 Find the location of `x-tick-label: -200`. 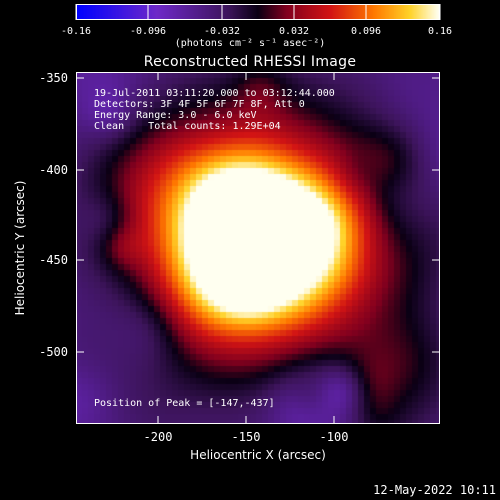

x-tick-label: -200 is located at coordinates (158, 437).